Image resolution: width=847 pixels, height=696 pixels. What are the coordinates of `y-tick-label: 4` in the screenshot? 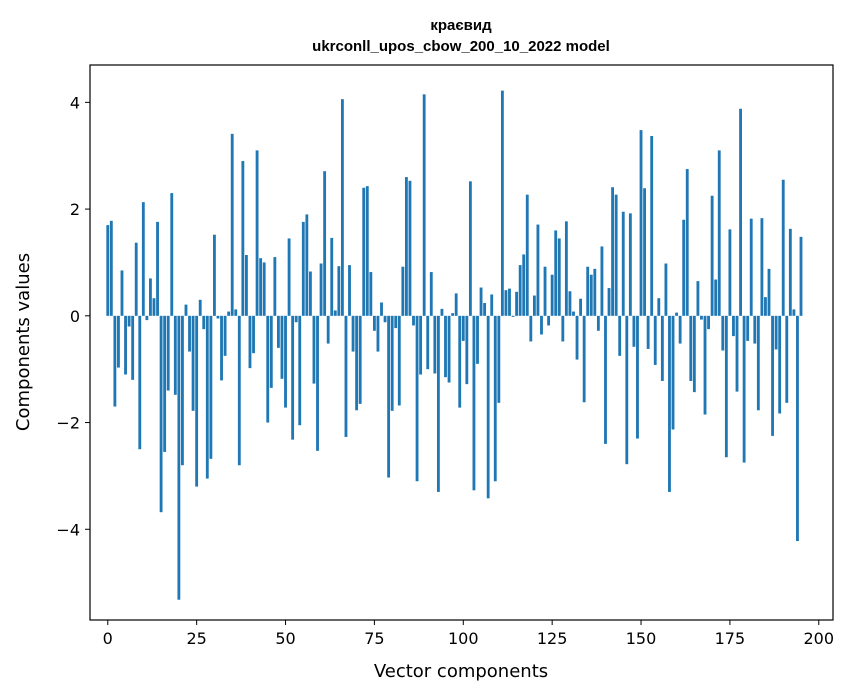 It's located at (75, 102).